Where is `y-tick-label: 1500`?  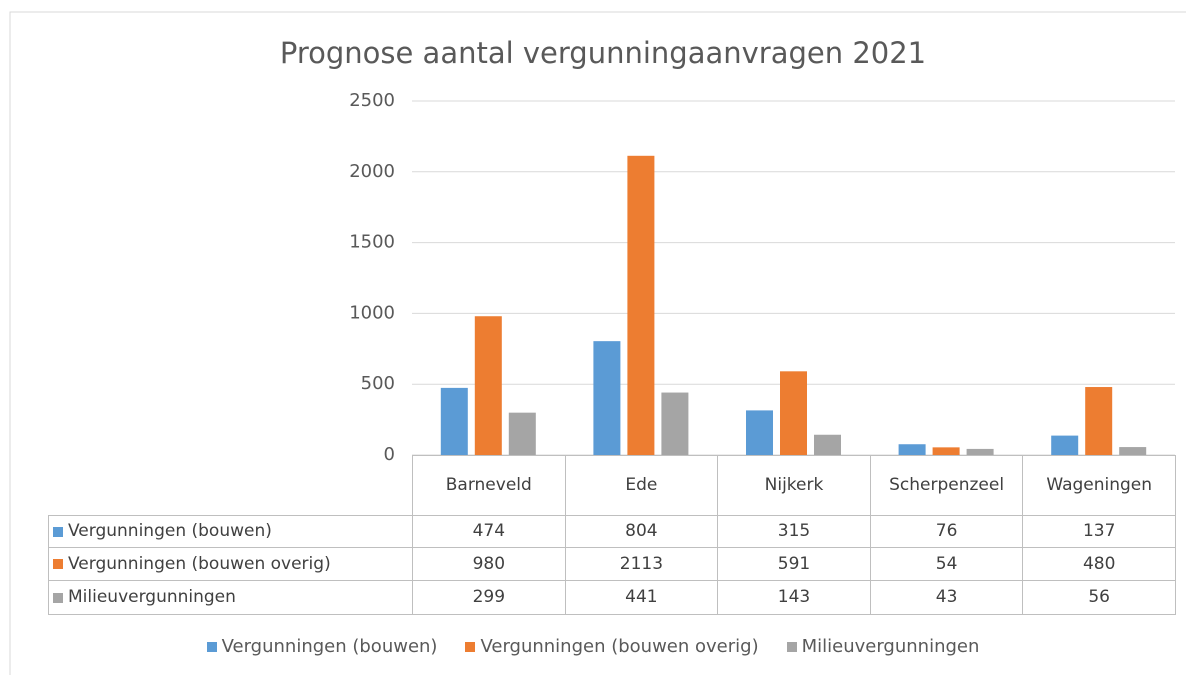
y-tick-label: 1500 is located at coordinates (372, 242).